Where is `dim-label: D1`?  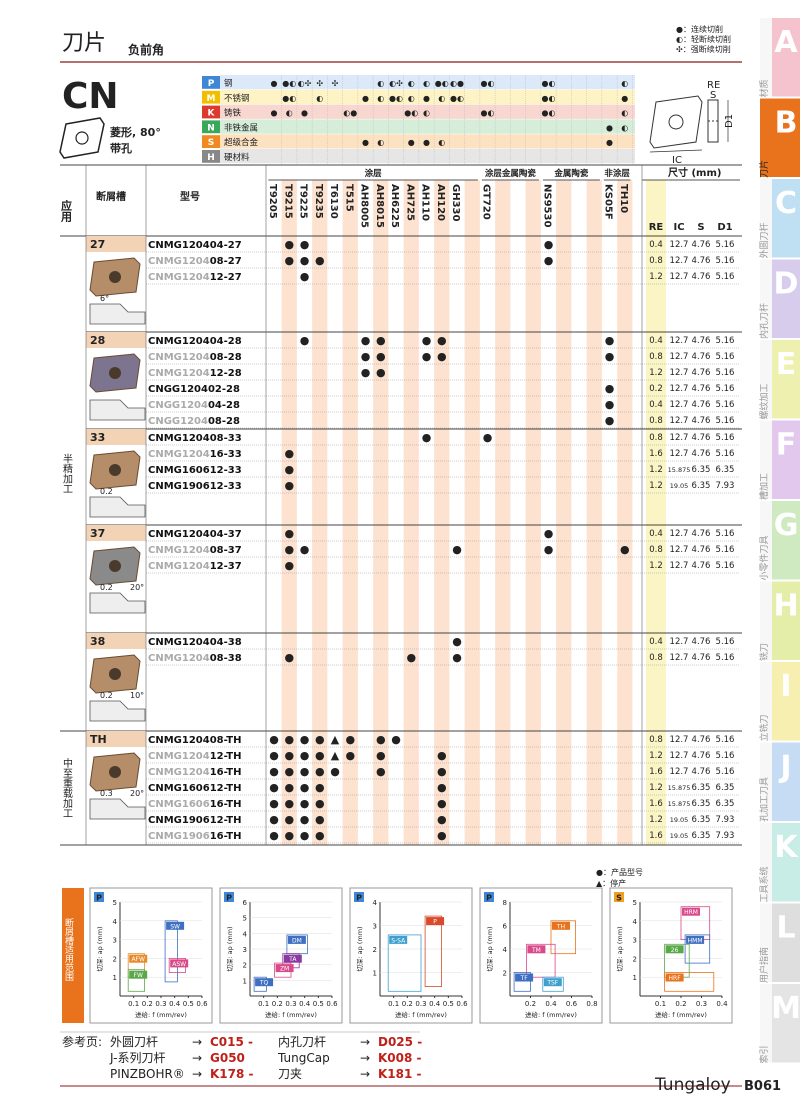
dim-label: D1 is located at coordinates (729, 121).